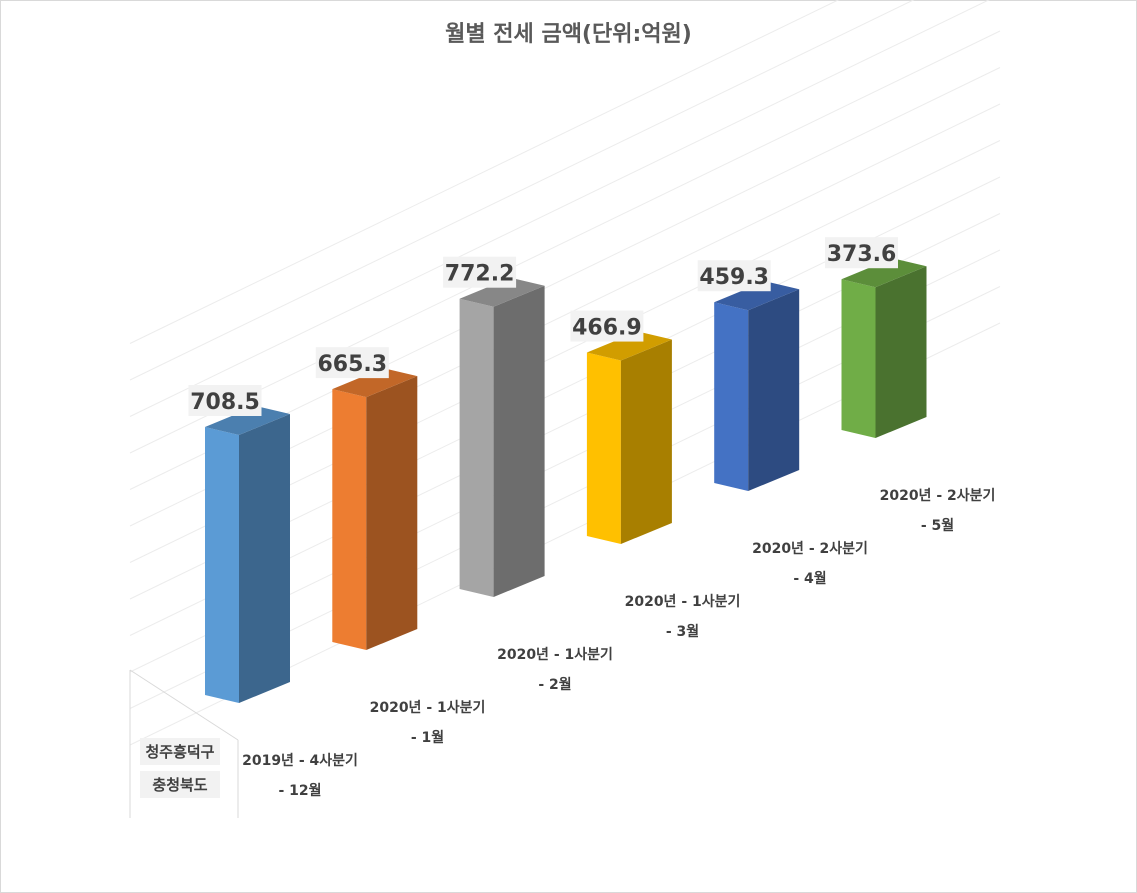 The image size is (1137, 893). Describe the element at coordinates (554, 684) in the screenshot. I see `category-sublabel: - 2월` at that location.